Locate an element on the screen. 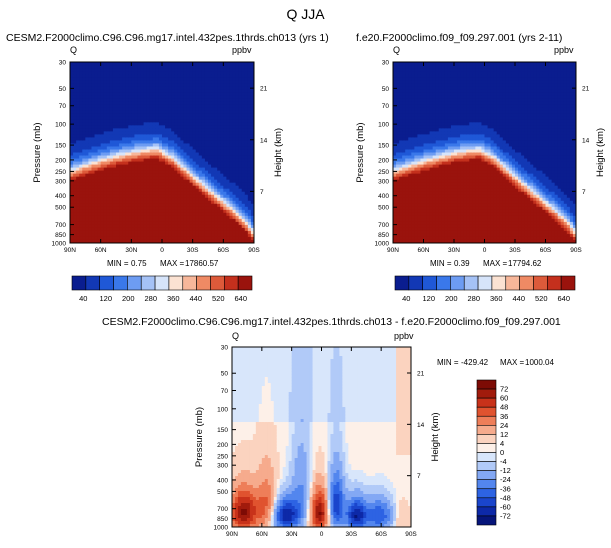  panel2-min-value: 0.39 is located at coordinates (462, 263).